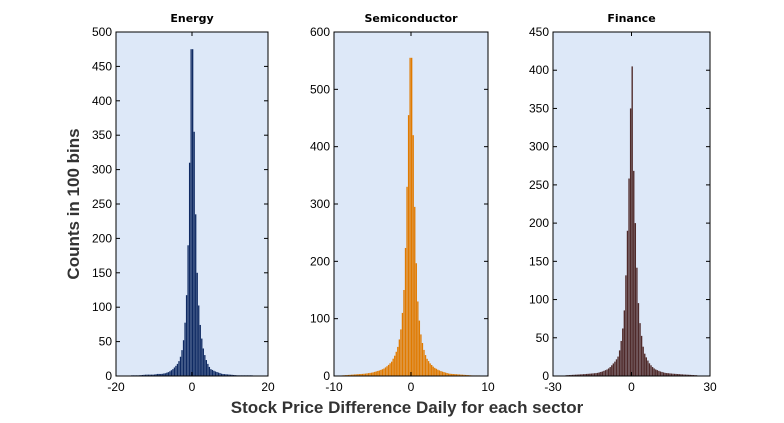 Image resolution: width=784 pixels, height=423 pixels. I want to click on y-tick-label: 300, so click(539, 147).